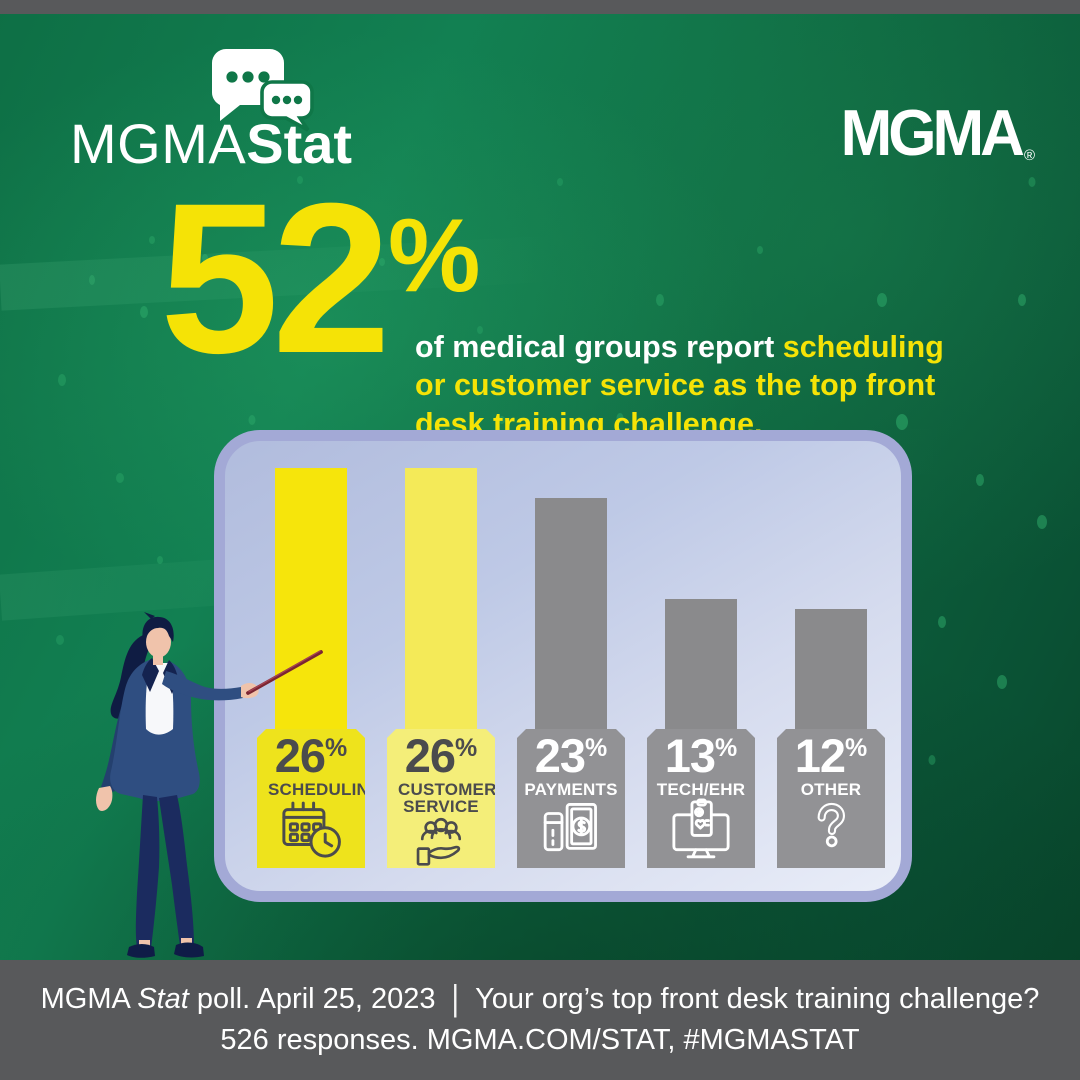 The height and width of the screenshot is (1080, 1080). Describe the element at coordinates (311, 603) in the screenshot. I see `bar-column-scheduling` at that location.